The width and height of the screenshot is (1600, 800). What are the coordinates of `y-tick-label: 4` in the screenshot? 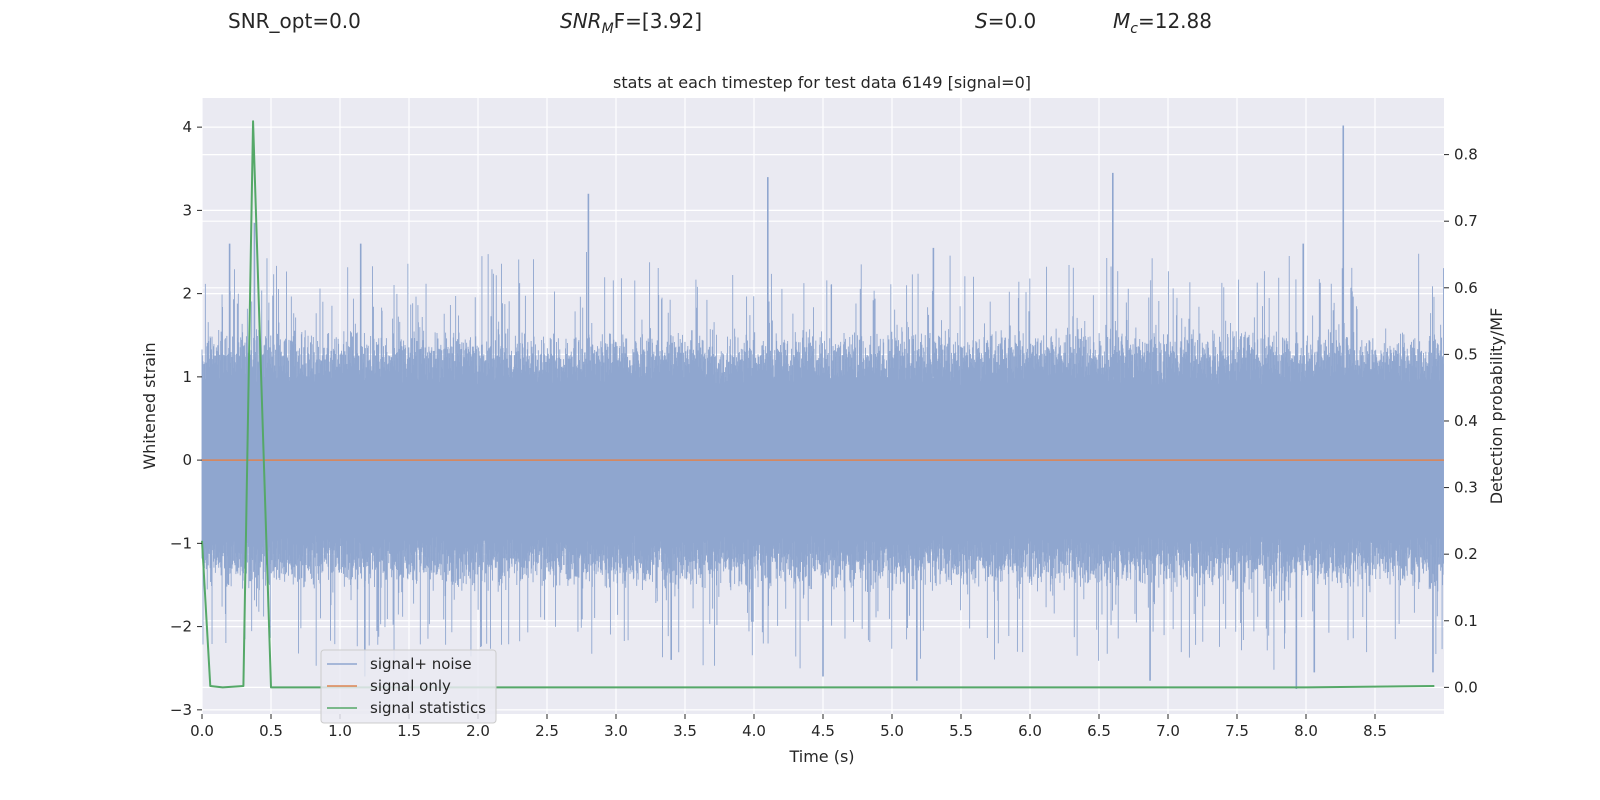 It's located at (187, 127).